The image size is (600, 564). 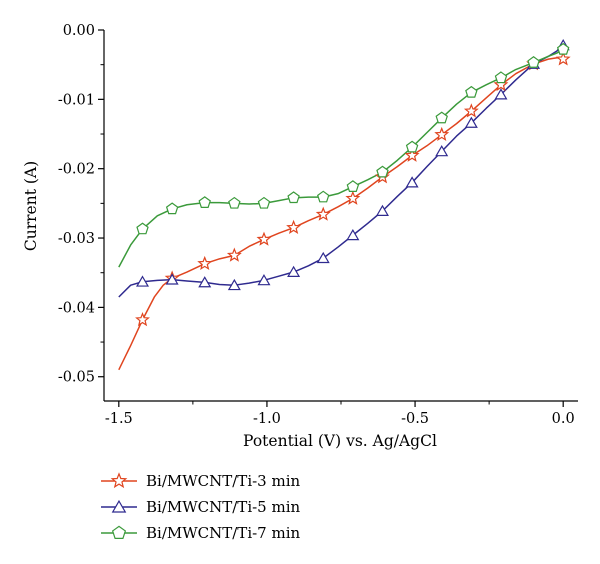 What do you see at coordinates (223, 507) in the screenshot?
I see `legend-label: Bi/MWCNT/Ti-5 min` at bounding box center [223, 507].